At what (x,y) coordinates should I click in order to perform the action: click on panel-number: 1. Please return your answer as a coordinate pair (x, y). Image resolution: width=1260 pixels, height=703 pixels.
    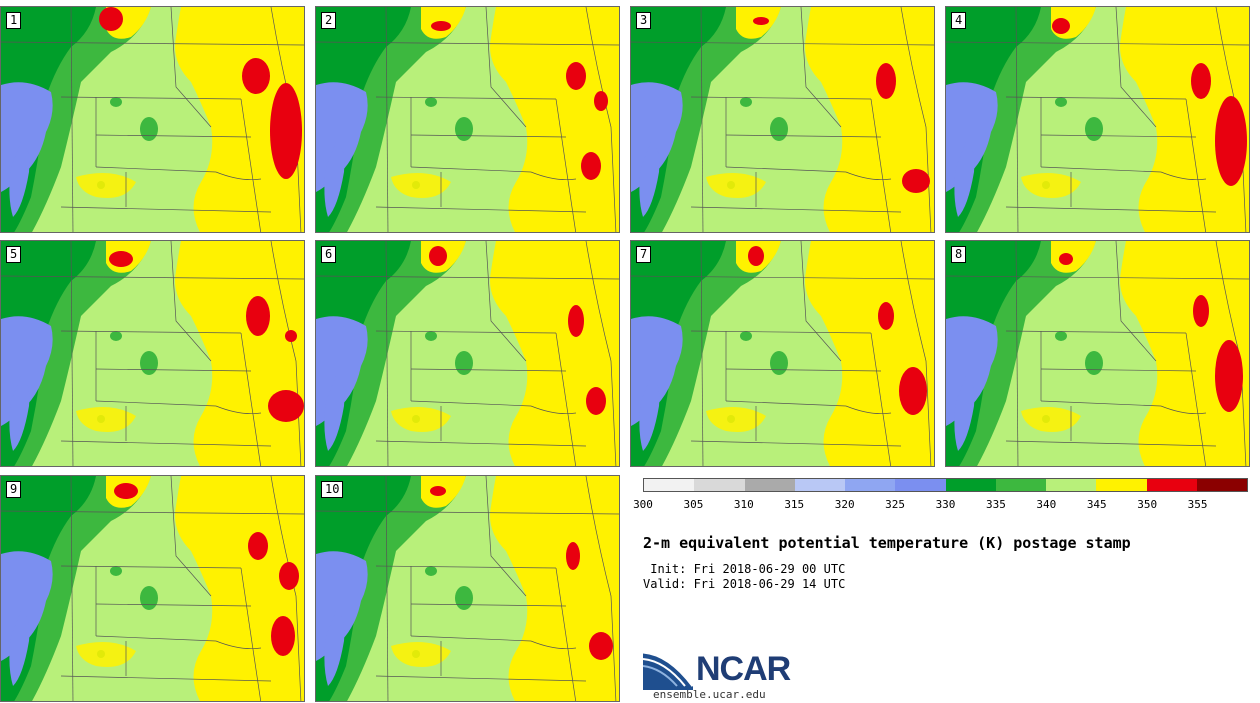
    Looking at the image, I should click on (14, 20).